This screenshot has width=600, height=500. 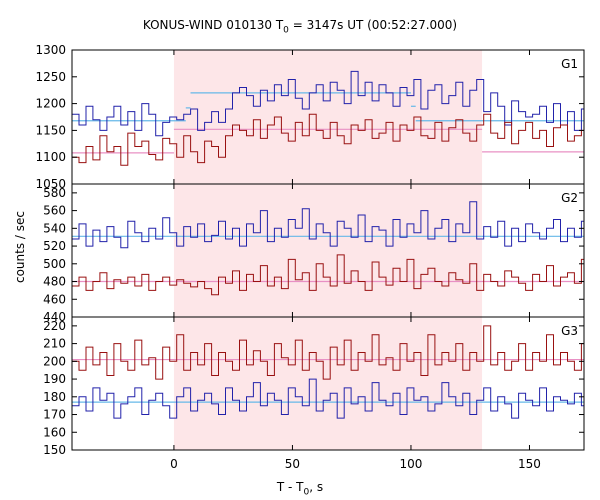 What do you see at coordinates (306, 492) in the screenshot?
I see `xlabel-subscript: 0` at bounding box center [306, 492].